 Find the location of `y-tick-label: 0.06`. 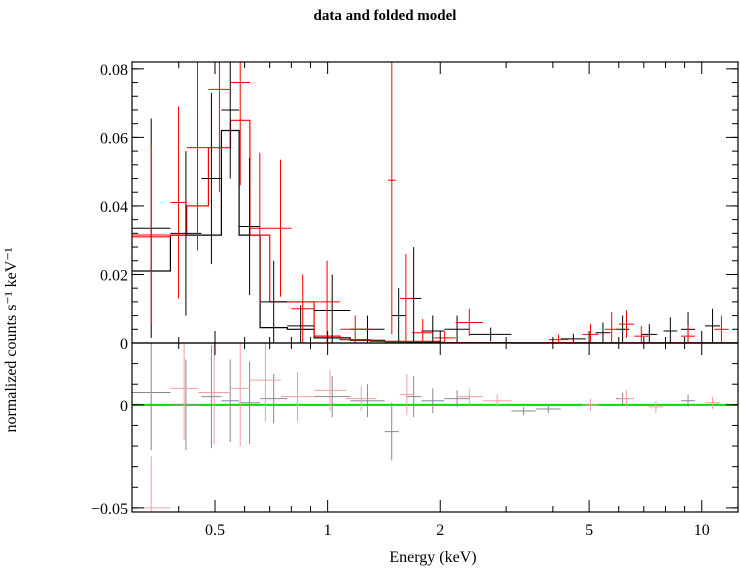

y-tick-label: 0.06 is located at coordinates (114, 138).